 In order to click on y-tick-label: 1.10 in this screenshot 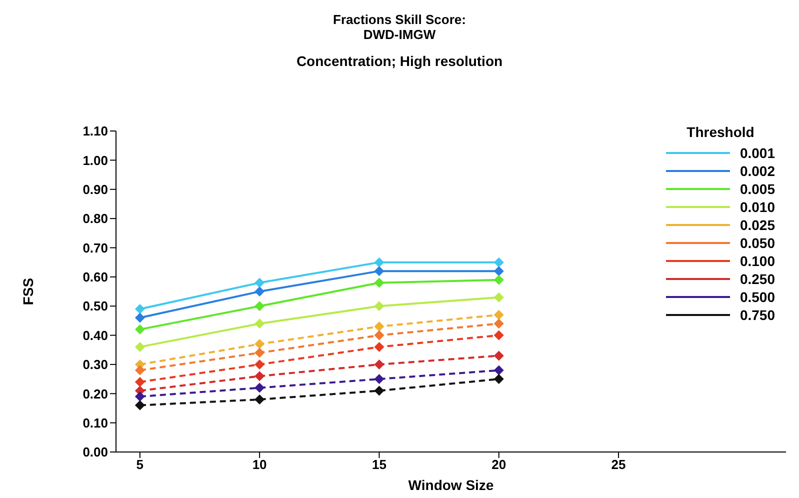, I will do `click(95, 131)`.